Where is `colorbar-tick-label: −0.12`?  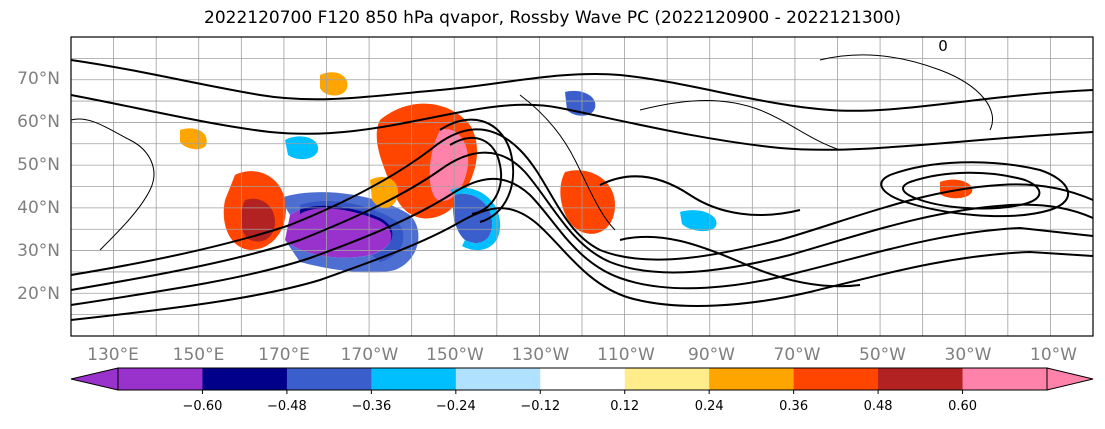
colorbar-tick-label: −0.12 is located at coordinates (540, 406).